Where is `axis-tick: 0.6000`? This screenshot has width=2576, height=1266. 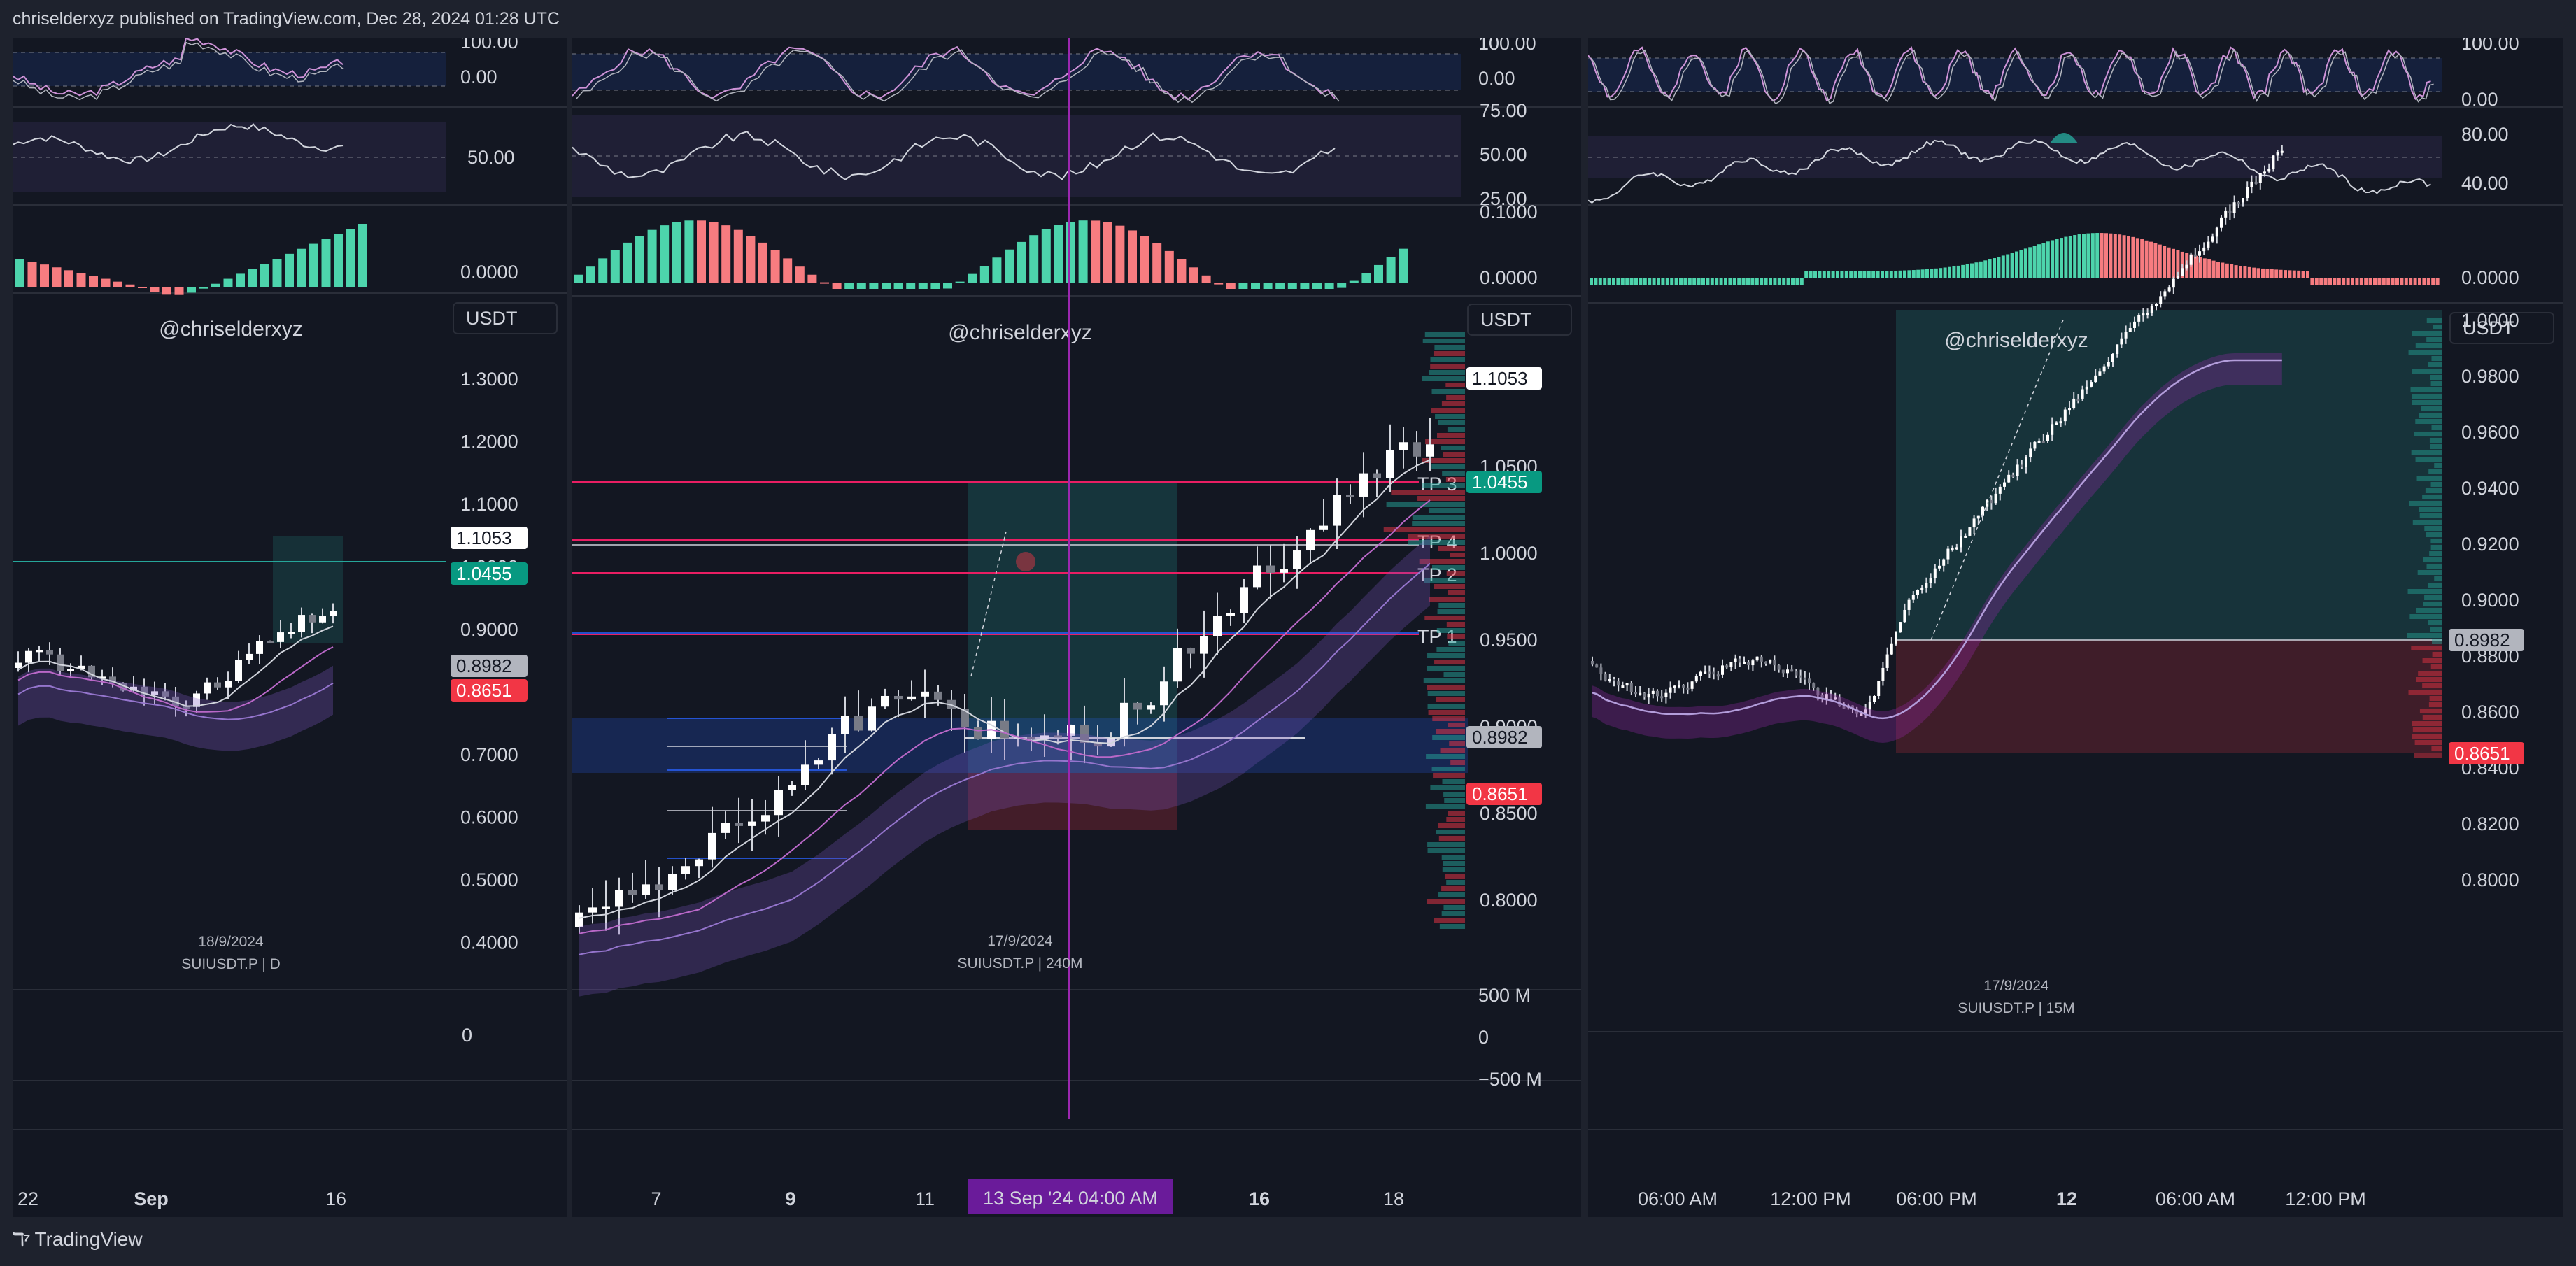 axis-tick: 0.6000 is located at coordinates (489, 817).